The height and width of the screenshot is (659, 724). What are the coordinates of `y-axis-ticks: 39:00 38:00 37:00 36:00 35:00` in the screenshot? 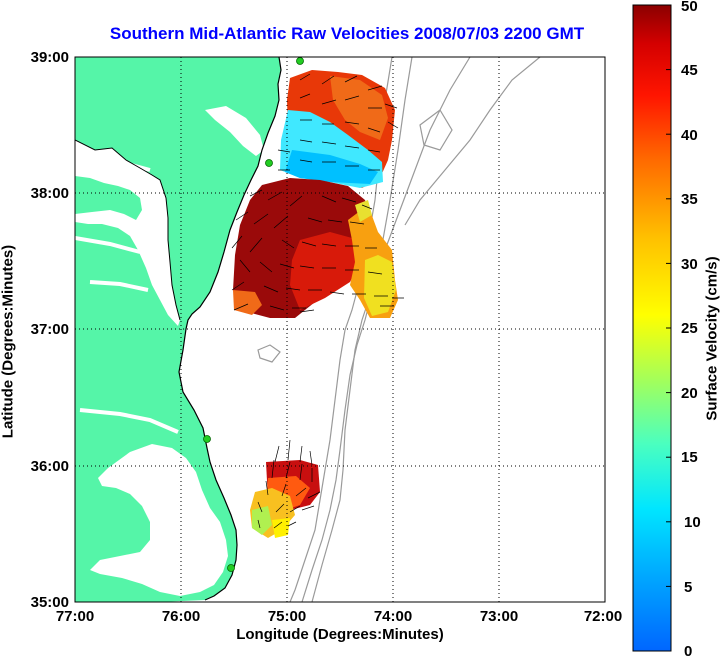 It's located at (50, 330).